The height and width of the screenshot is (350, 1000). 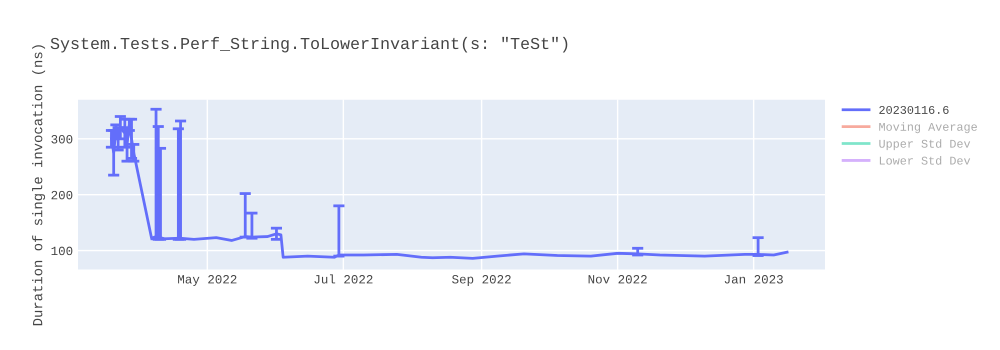 What do you see at coordinates (309, 44) in the screenshot?
I see `chart-title: System.Tests.Perf_String.ToLowerInvariant(s: "TeSt")` at bounding box center [309, 44].